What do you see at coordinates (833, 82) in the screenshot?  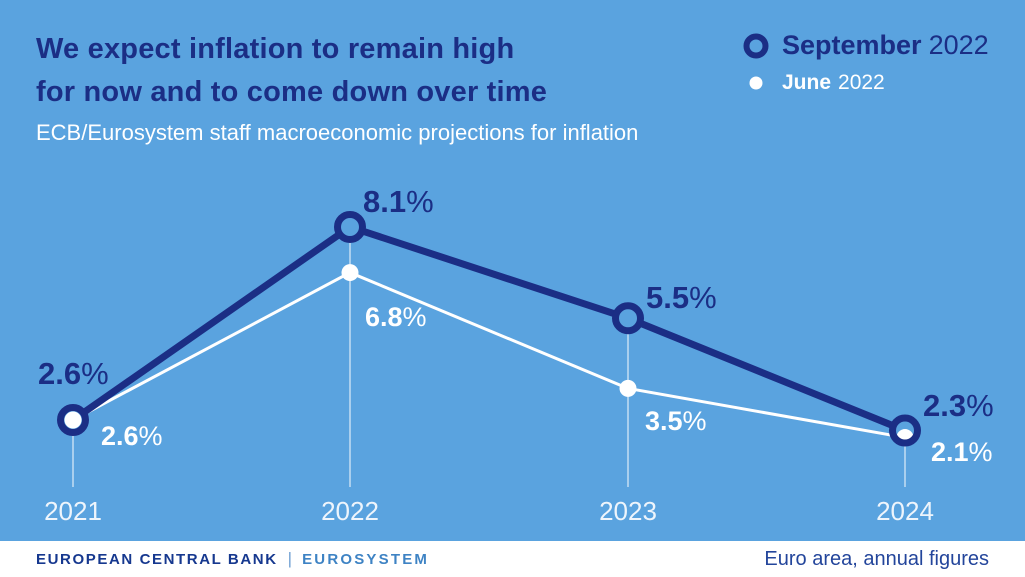 I see `legend-label-june: June 2022` at bounding box center [833, 82].